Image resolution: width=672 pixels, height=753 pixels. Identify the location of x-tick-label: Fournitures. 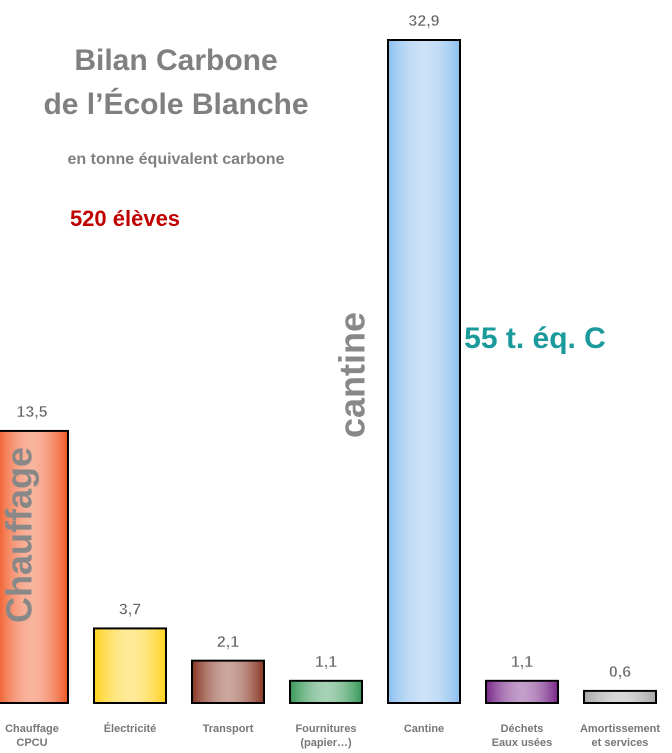
(325, 729).